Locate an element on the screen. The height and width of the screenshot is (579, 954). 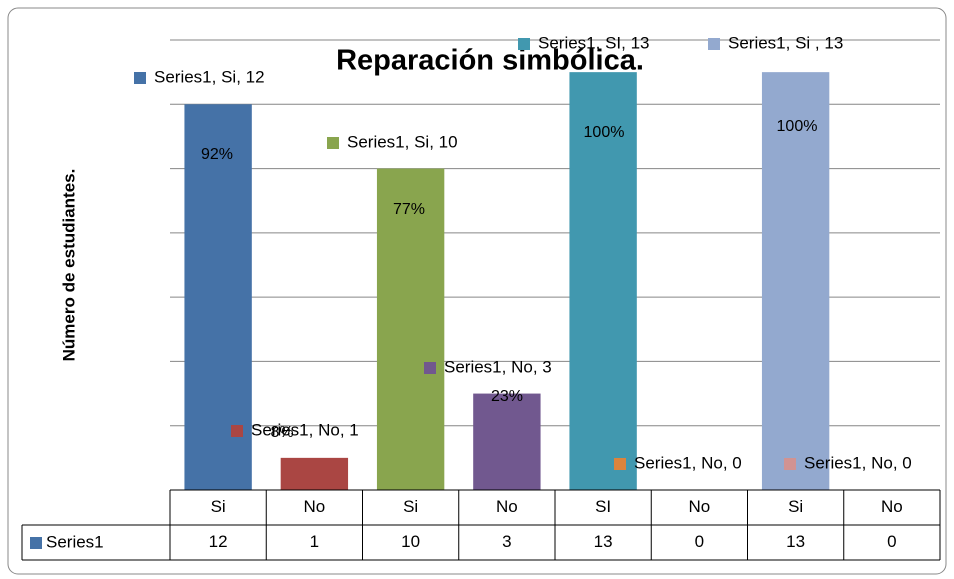
data-label: Series1, Si , 13 is located at coordinates (785, 42).